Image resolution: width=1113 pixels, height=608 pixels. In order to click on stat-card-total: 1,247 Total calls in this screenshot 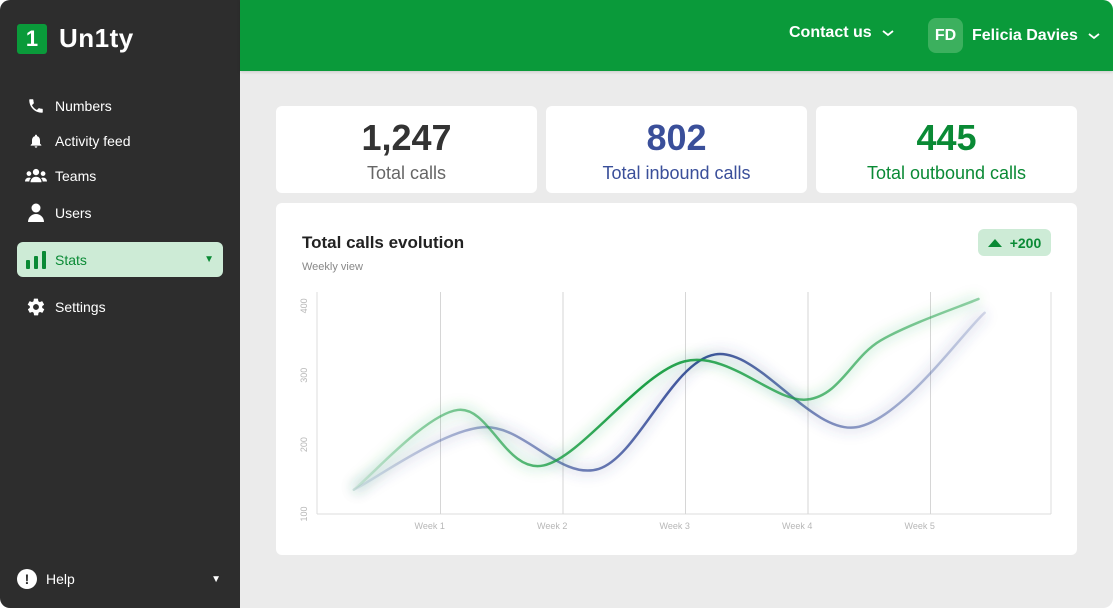, I will do `click(406, 149)`.